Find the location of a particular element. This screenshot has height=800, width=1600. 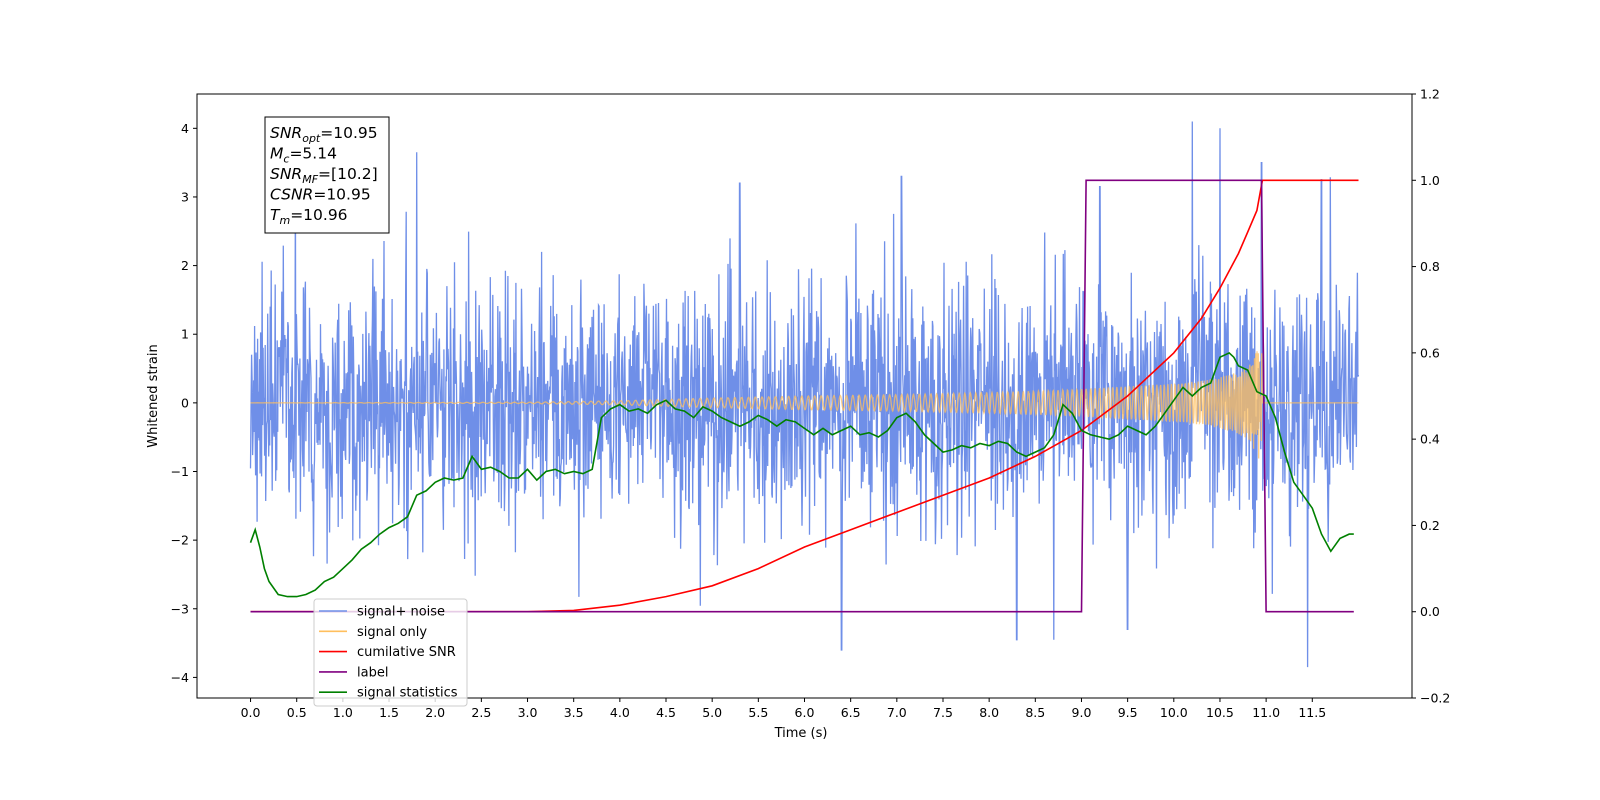

info-box-line: SNRMF=[10.2] is located at coordinates (324, 175).